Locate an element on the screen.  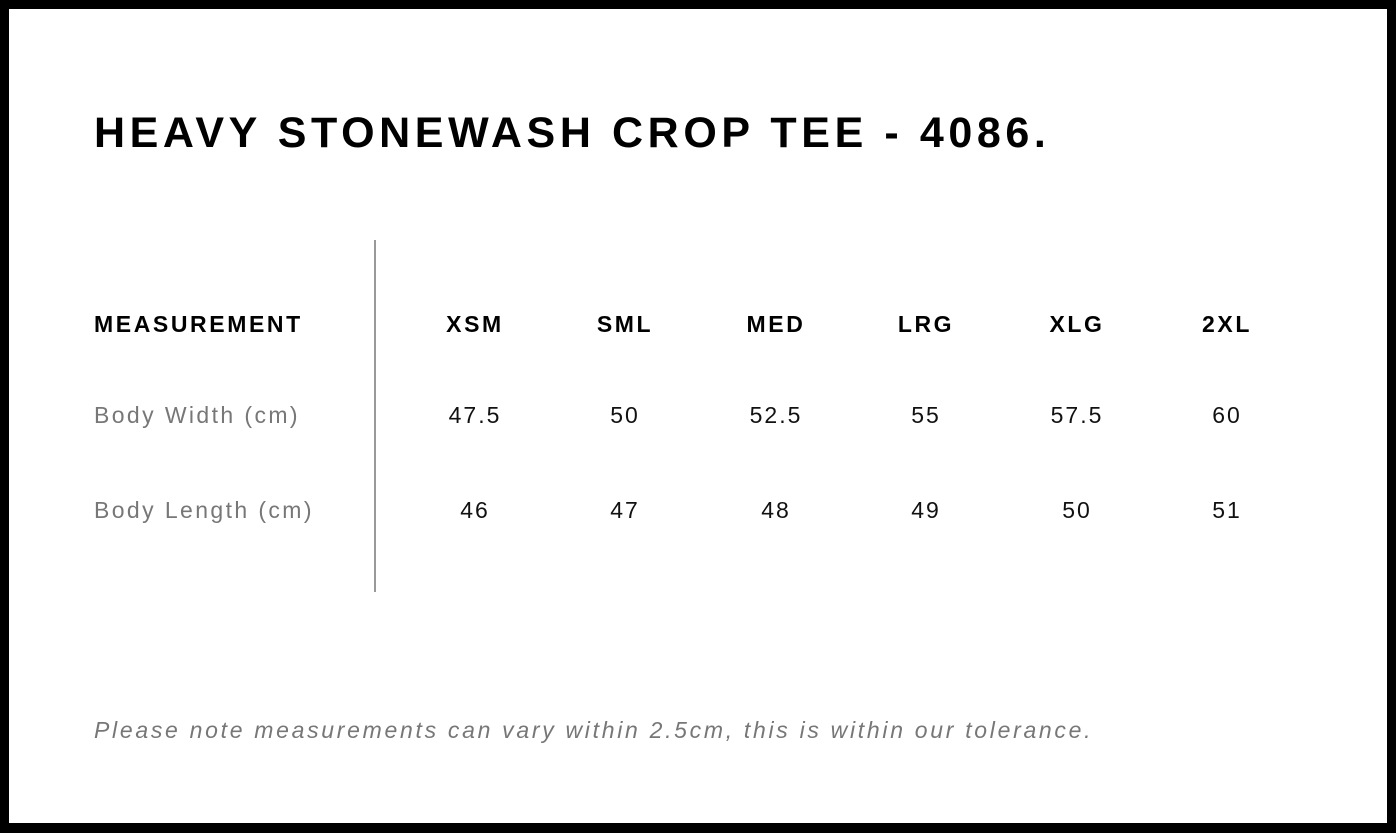
size-header-med: MED is located at coordinates (776, 324).